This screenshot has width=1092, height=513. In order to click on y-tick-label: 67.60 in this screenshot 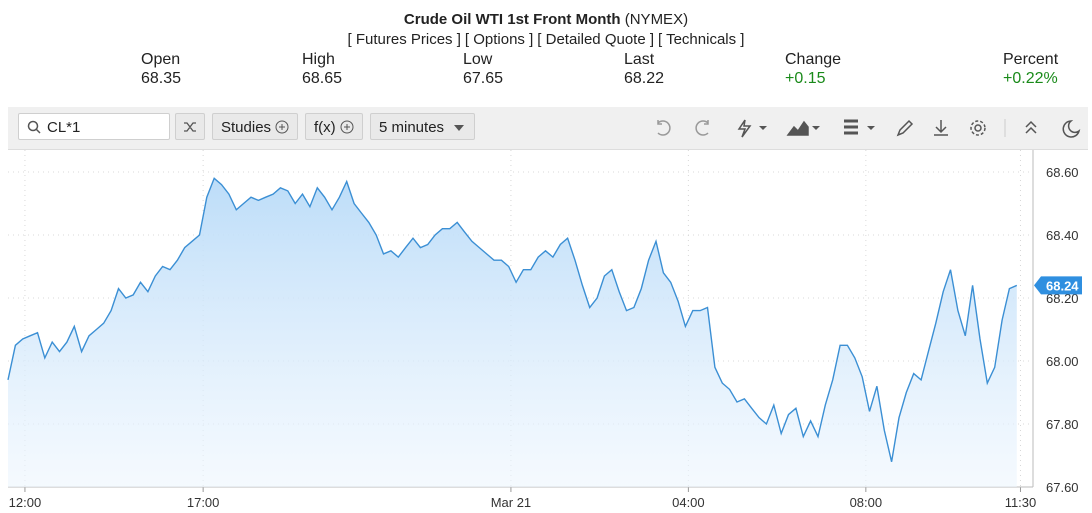, I will do `click(1062, 487)`.